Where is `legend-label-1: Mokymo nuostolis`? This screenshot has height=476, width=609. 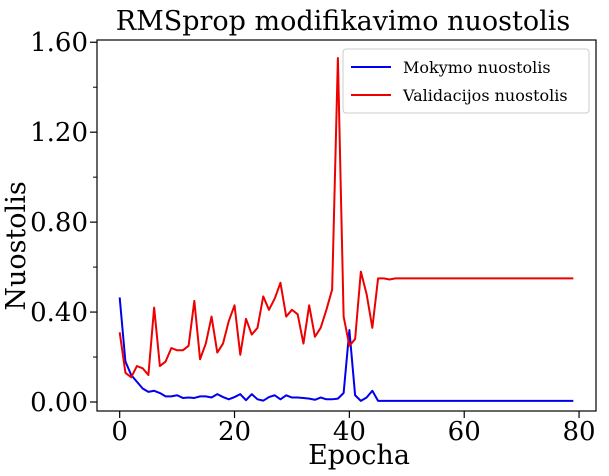 legend-label-1: Mokymo nuostolis is located at coordinates (477, 67).